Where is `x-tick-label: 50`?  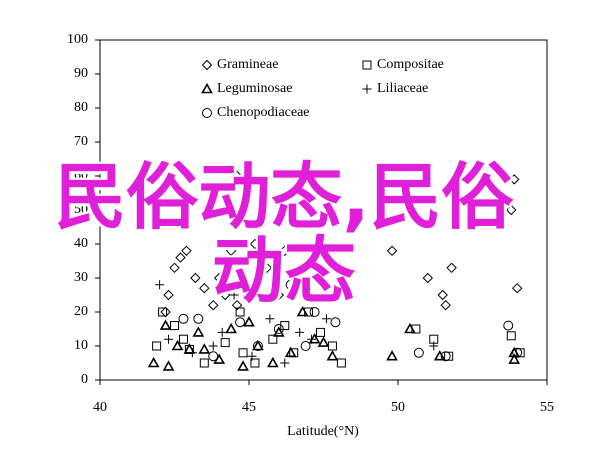
x-tick-label: 50 is located at coordinates (398, 407).